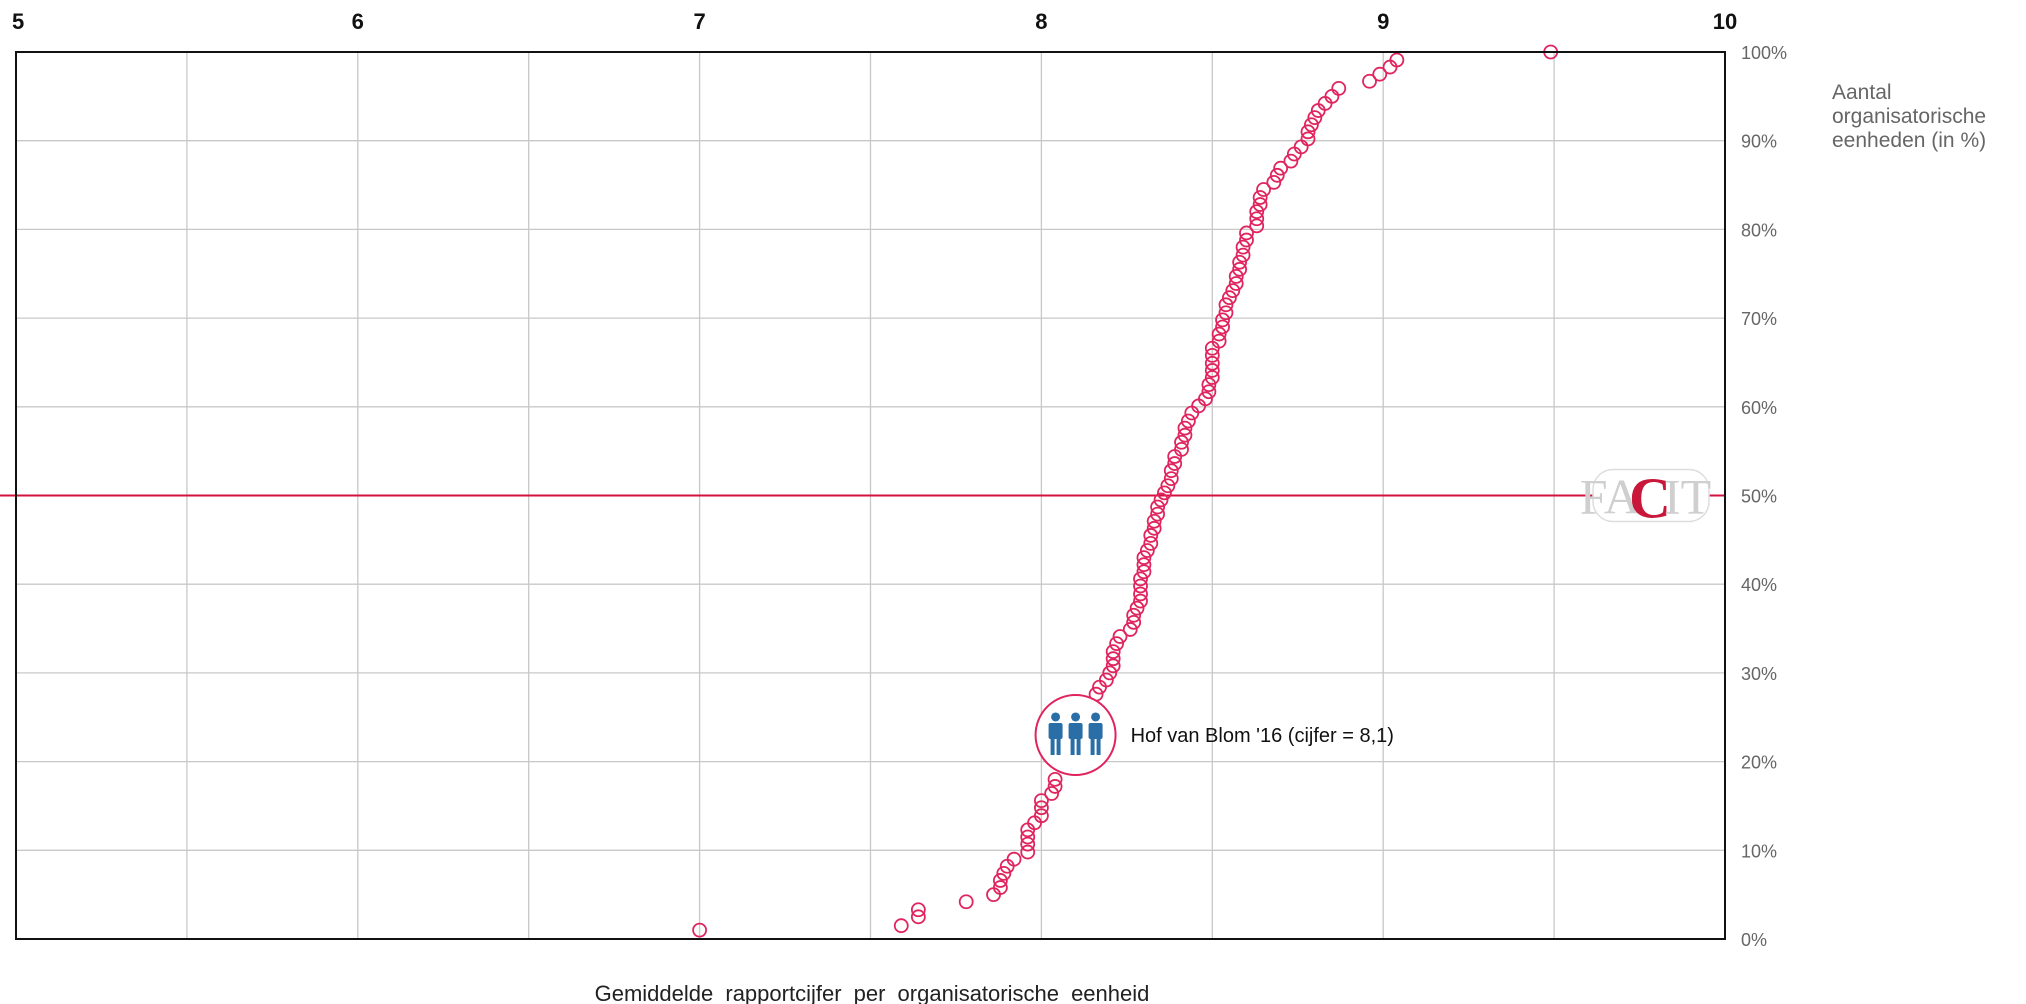 The height and width of the screenshot is (1004, 2026). Describe the element at coordinates (1725, 21) in the screenshot. I see `x-tick-label: 10` at that location.